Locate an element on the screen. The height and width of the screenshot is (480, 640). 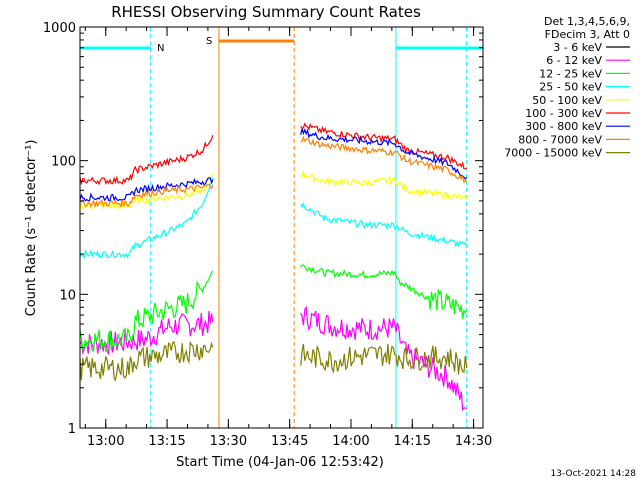
legend-label-8: 7000 - 15000 keV is located at coordinates (553, 153).